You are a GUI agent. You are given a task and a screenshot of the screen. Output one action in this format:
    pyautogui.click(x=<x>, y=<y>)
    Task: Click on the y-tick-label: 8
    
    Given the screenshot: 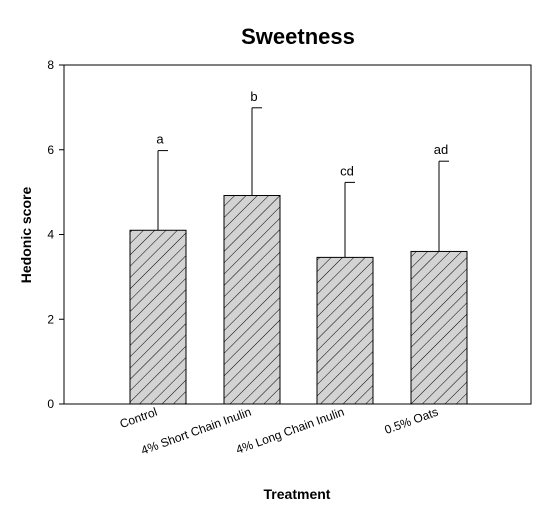 What is the action you would take?
    pyautogui.click(x=50, y=65)
    